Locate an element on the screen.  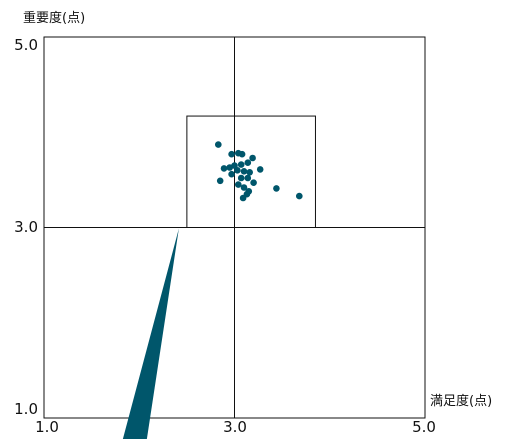
callout-pointer is located at coordinates (150, 333).